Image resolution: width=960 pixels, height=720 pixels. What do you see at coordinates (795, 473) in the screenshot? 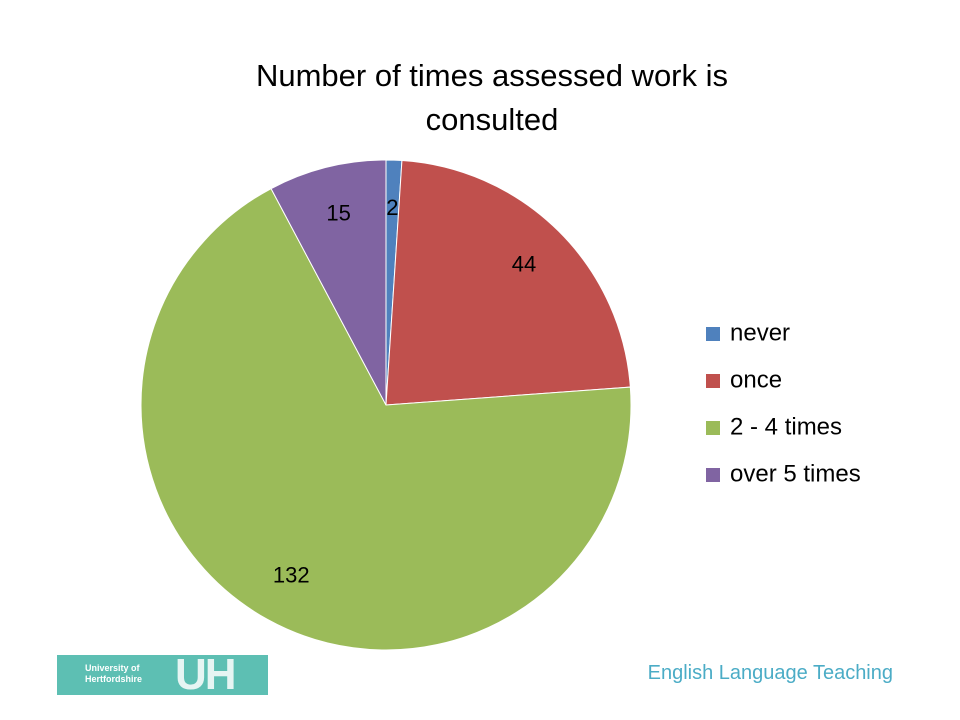
I see `legend-label: over 5 times` at bounding box center [795, 473].